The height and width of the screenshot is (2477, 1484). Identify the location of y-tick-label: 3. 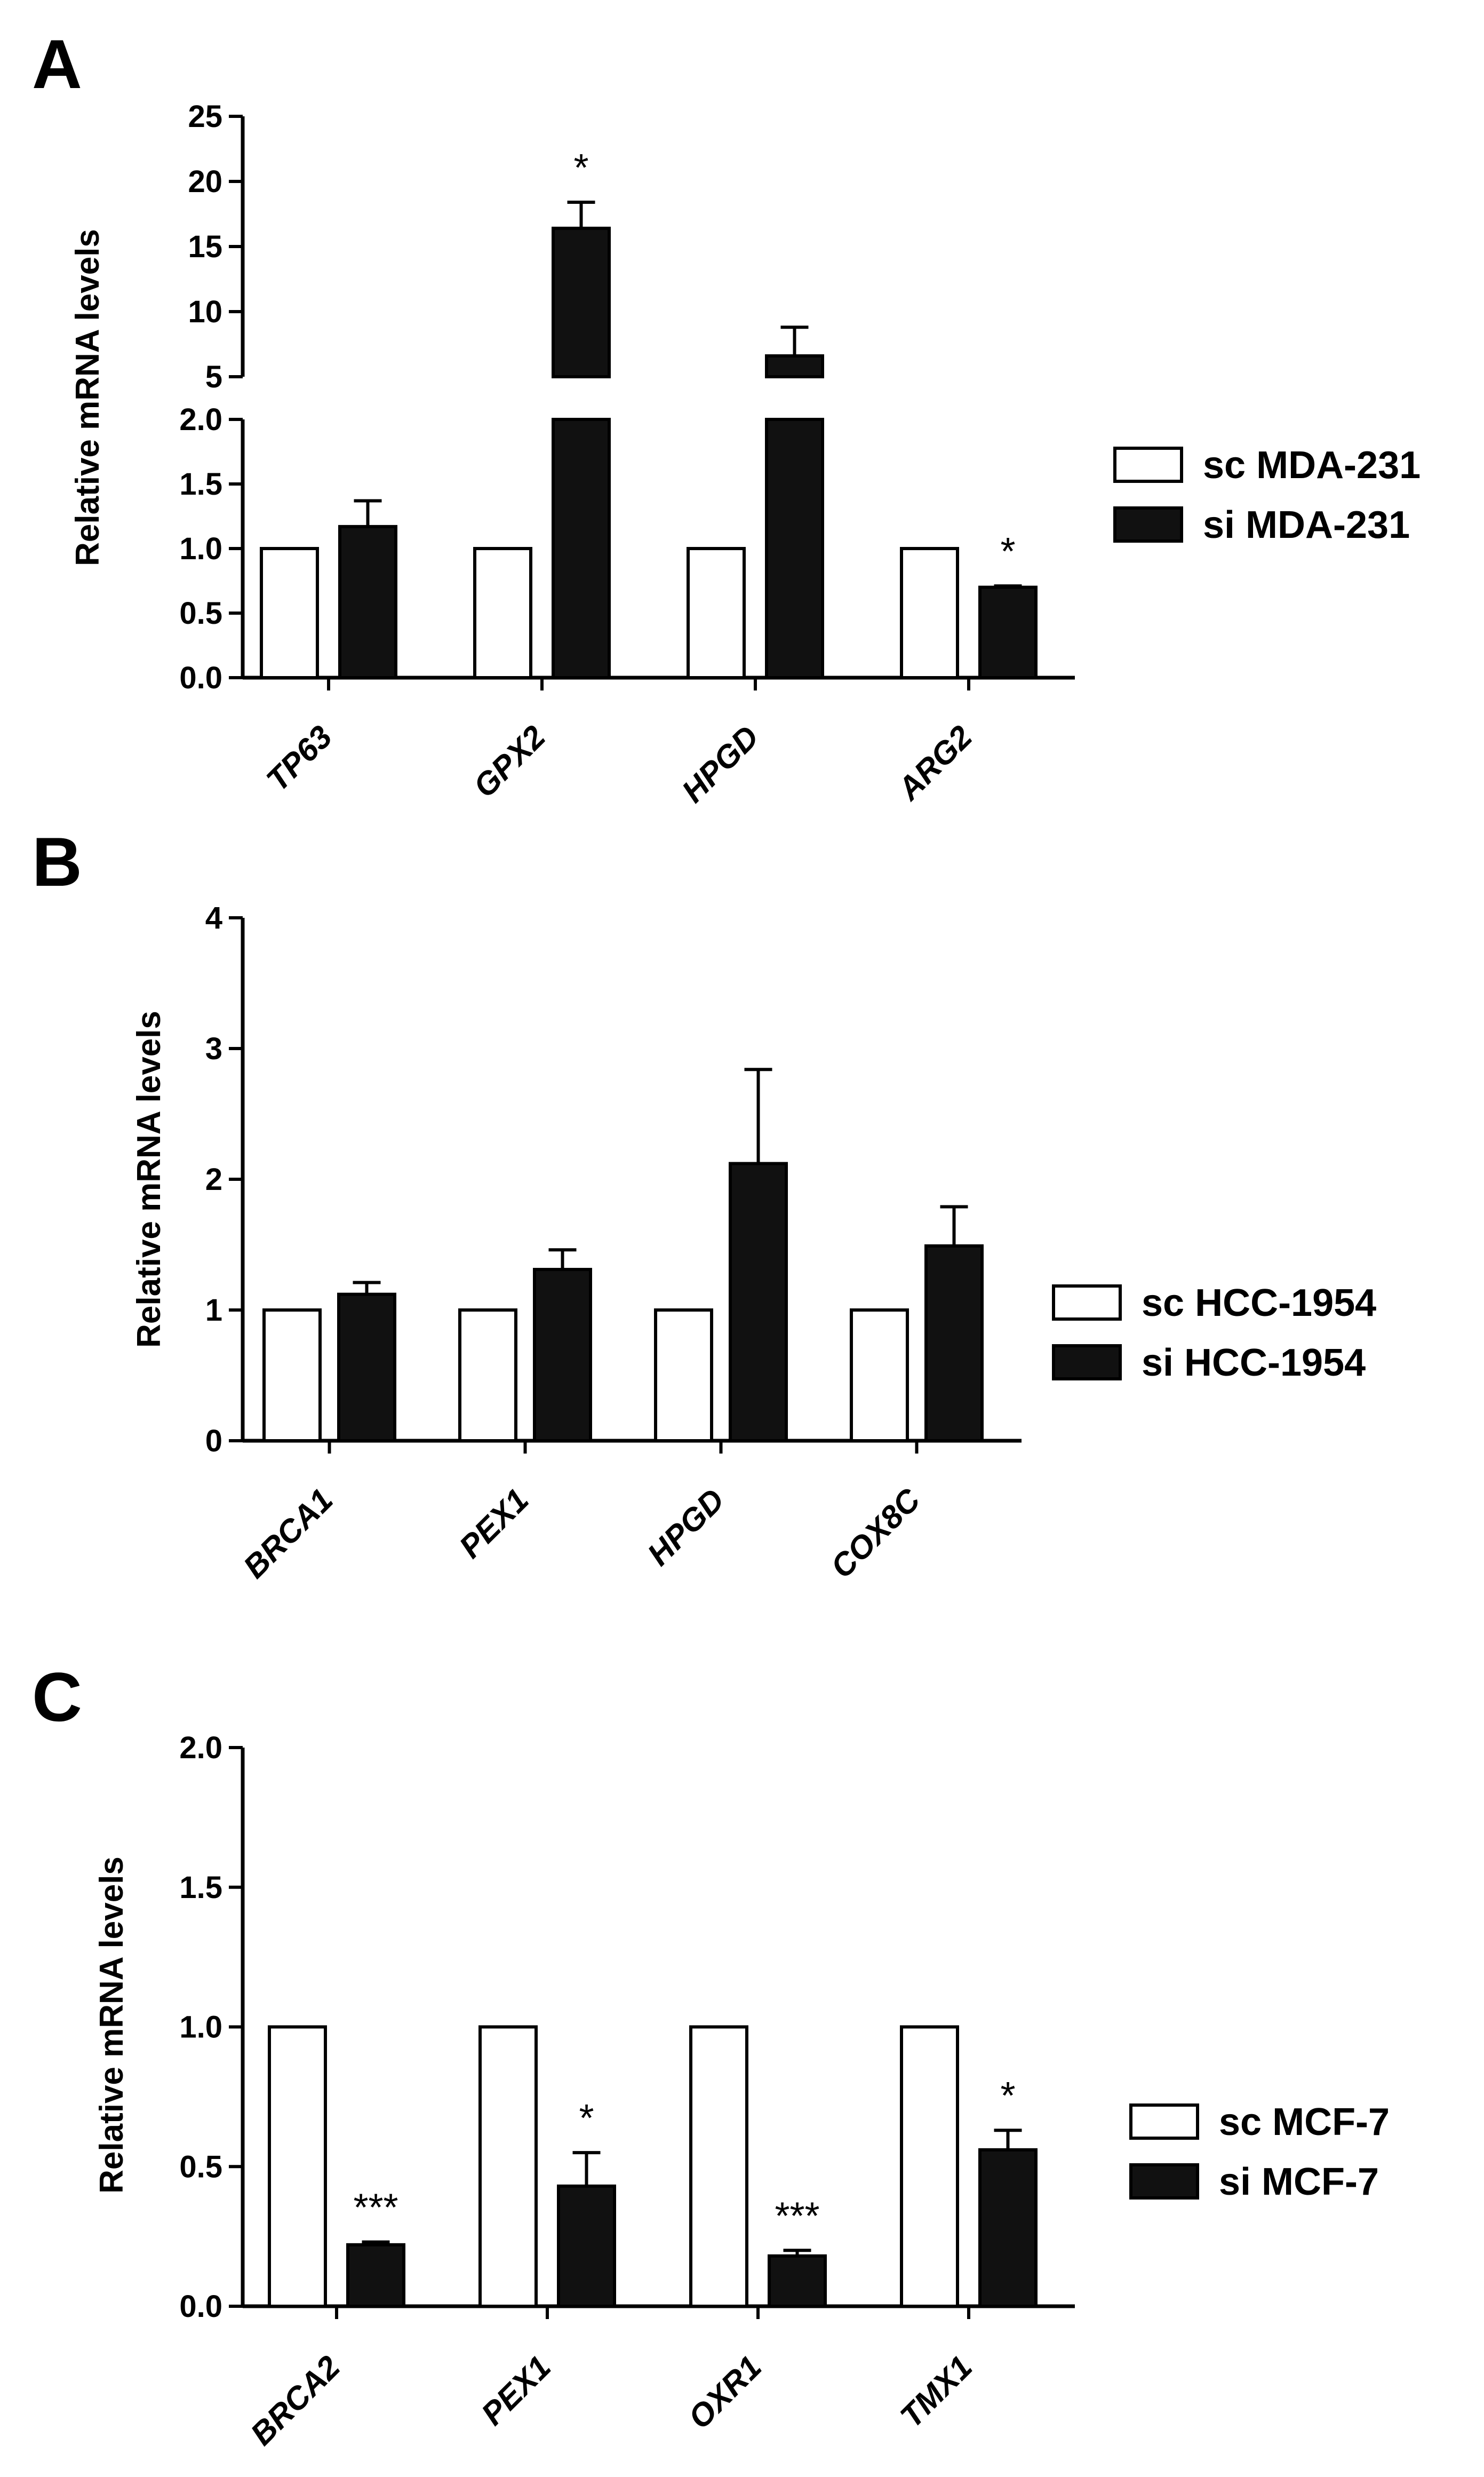
(213, 1048).